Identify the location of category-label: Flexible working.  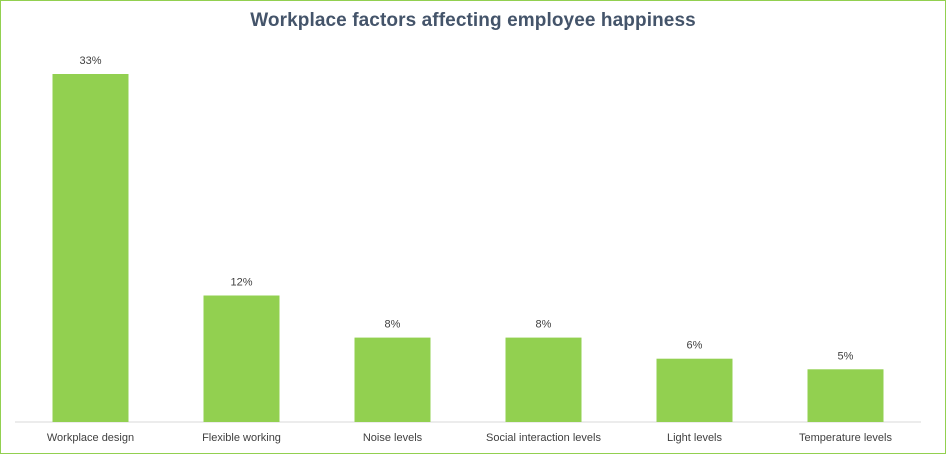
(241, 438).